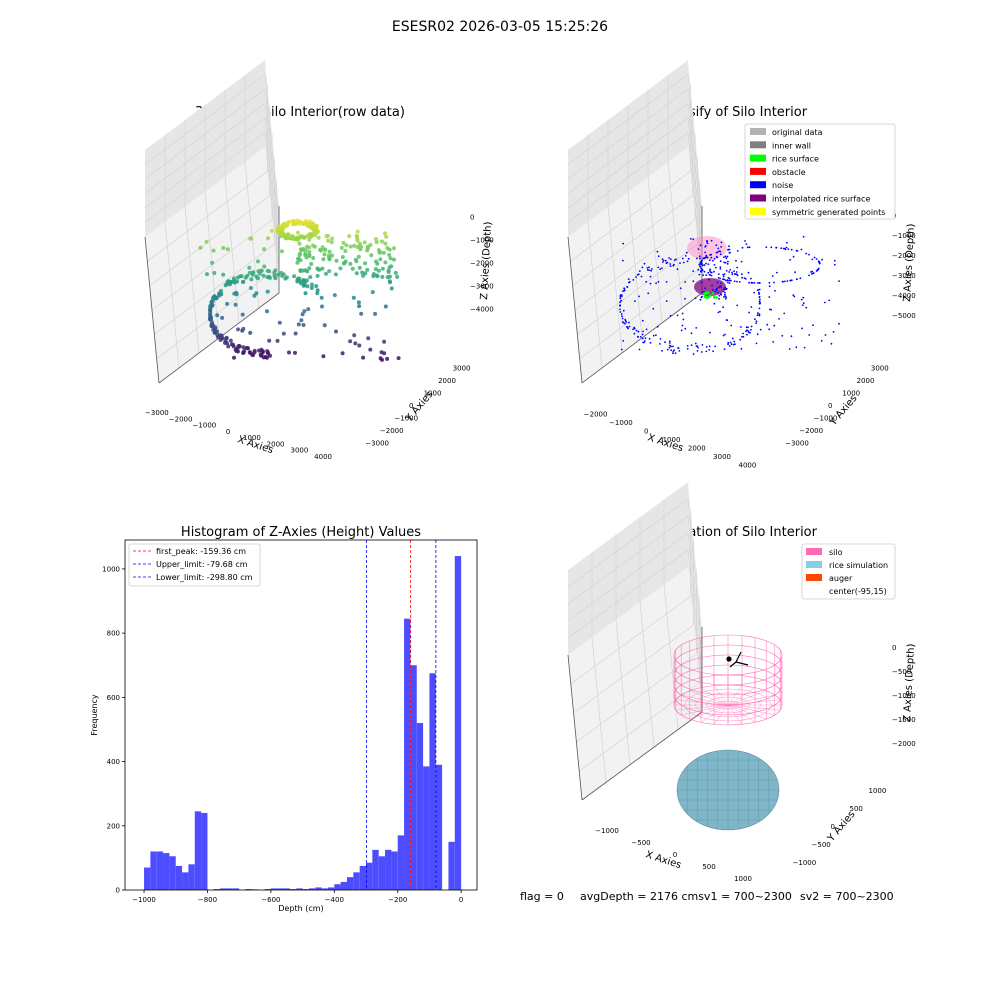 This screenshot has height=1000, width=1000. I want to click on y-tick-label: 400, so click(113, 762).